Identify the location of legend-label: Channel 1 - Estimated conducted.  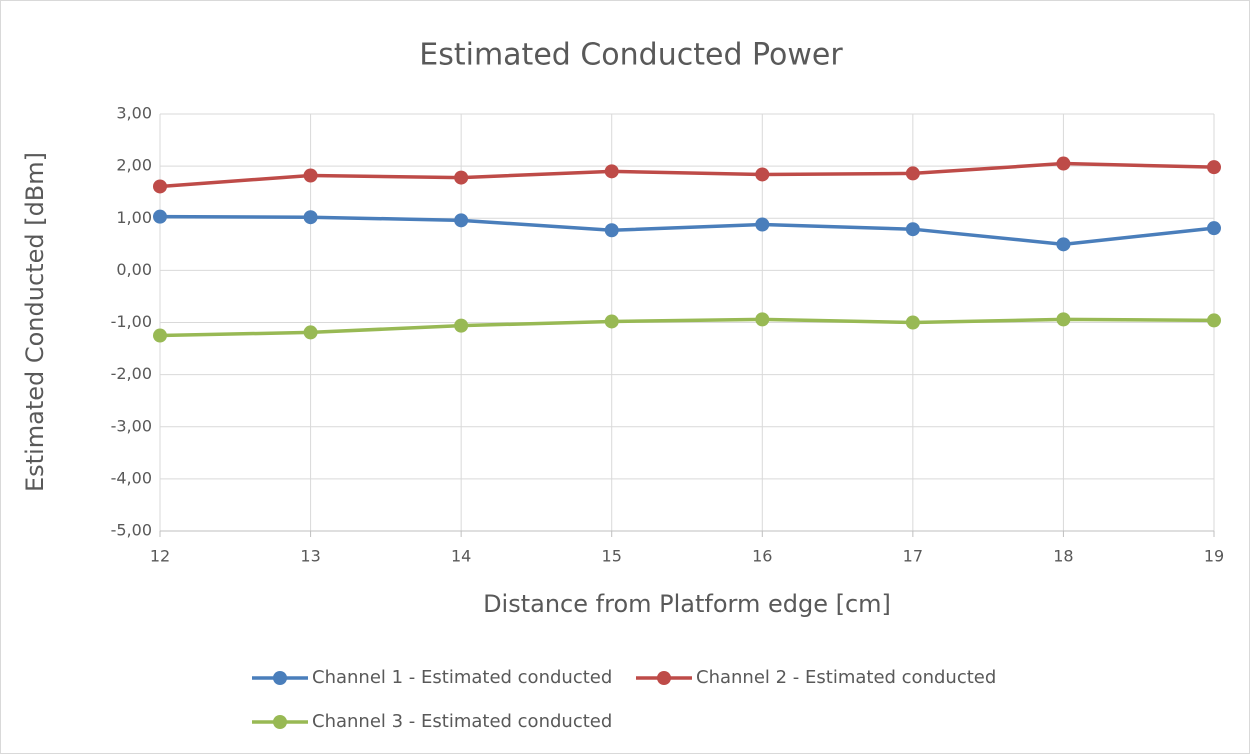
(462, 677).